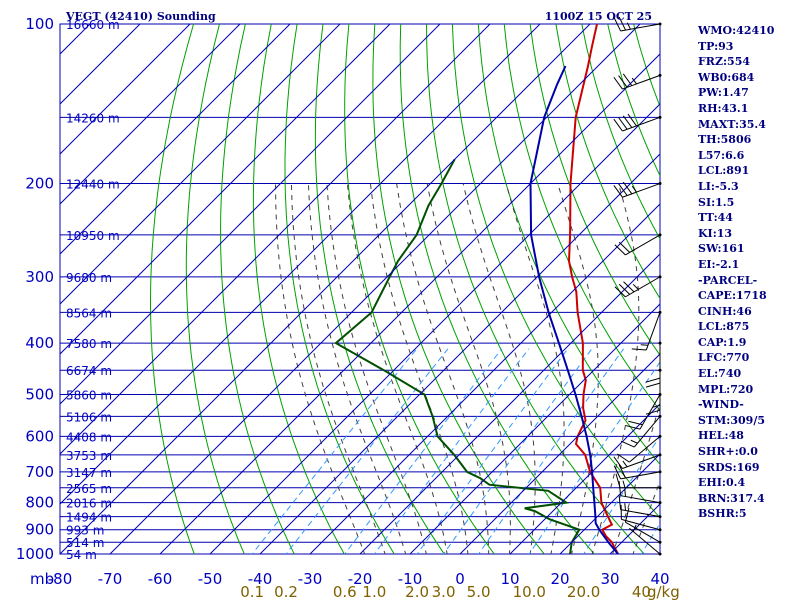  Describe the element at coordinates (728, 280) in the screenshot. I see `sounding-index: -PARCEL-` at that location.